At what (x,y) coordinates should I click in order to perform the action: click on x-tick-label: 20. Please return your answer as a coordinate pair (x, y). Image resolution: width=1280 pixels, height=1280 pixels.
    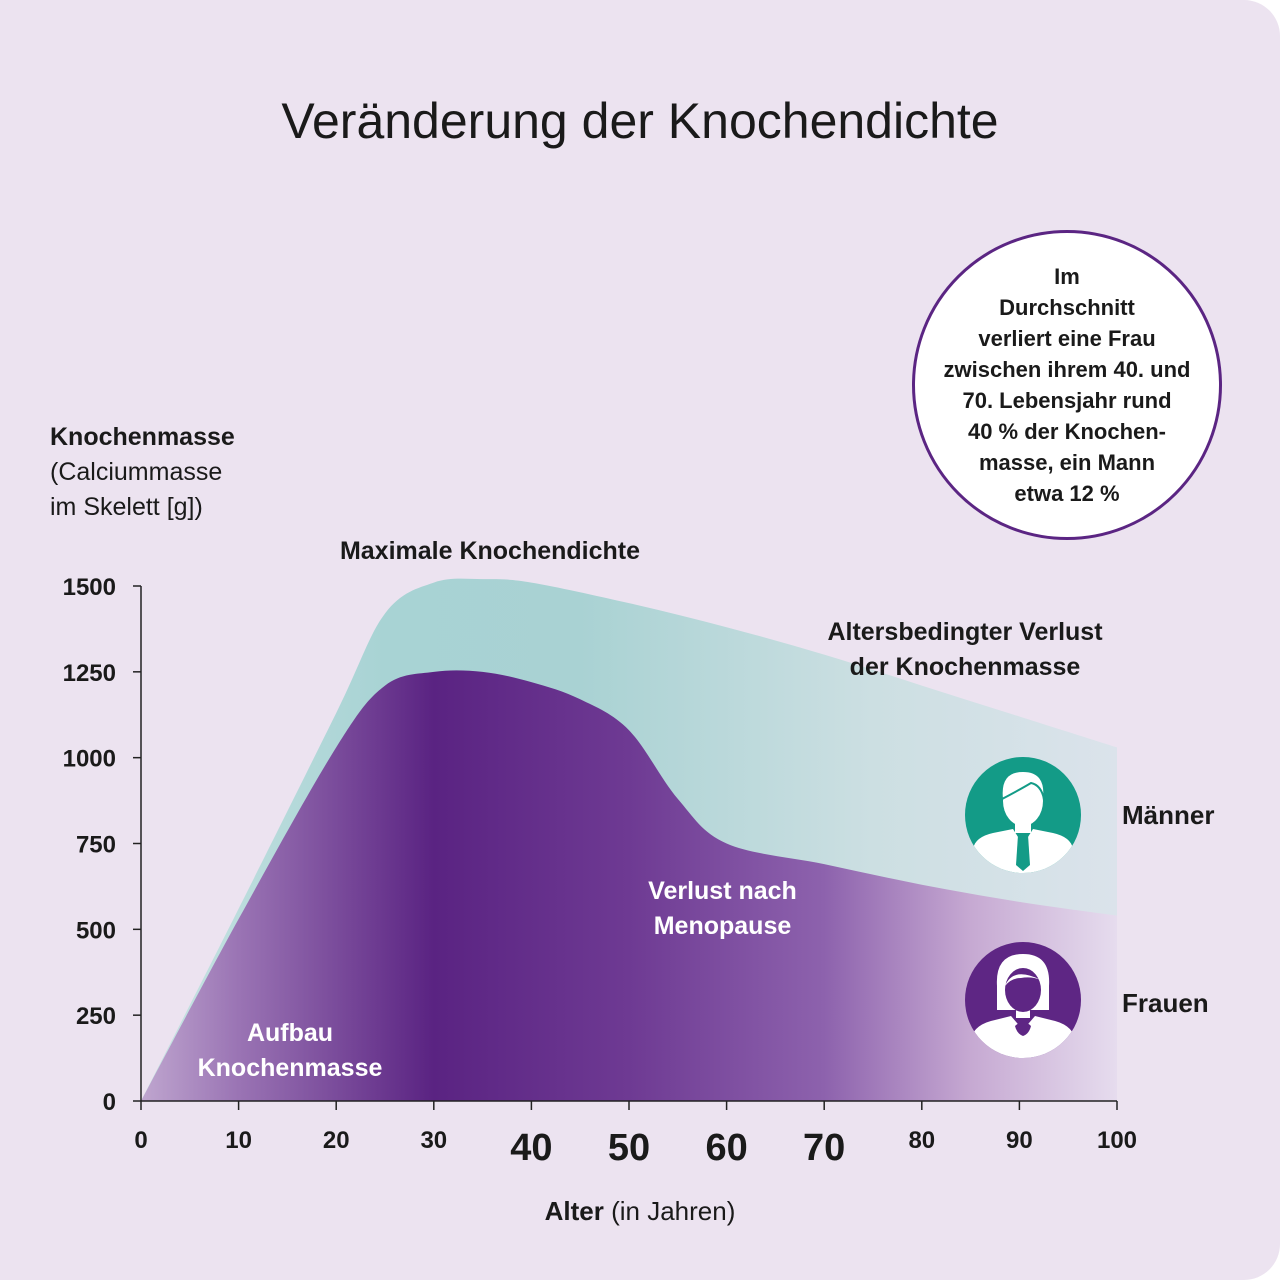
    Looking at the image, I should click on (336, 1140).